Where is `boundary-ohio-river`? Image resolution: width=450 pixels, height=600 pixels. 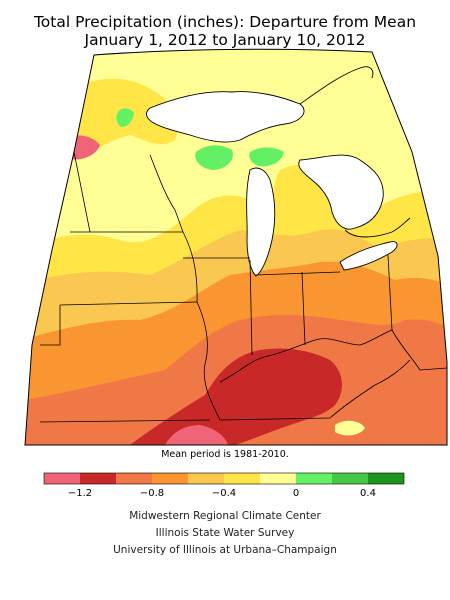
boundary-ohio-river is located at coordinates (306, 356).